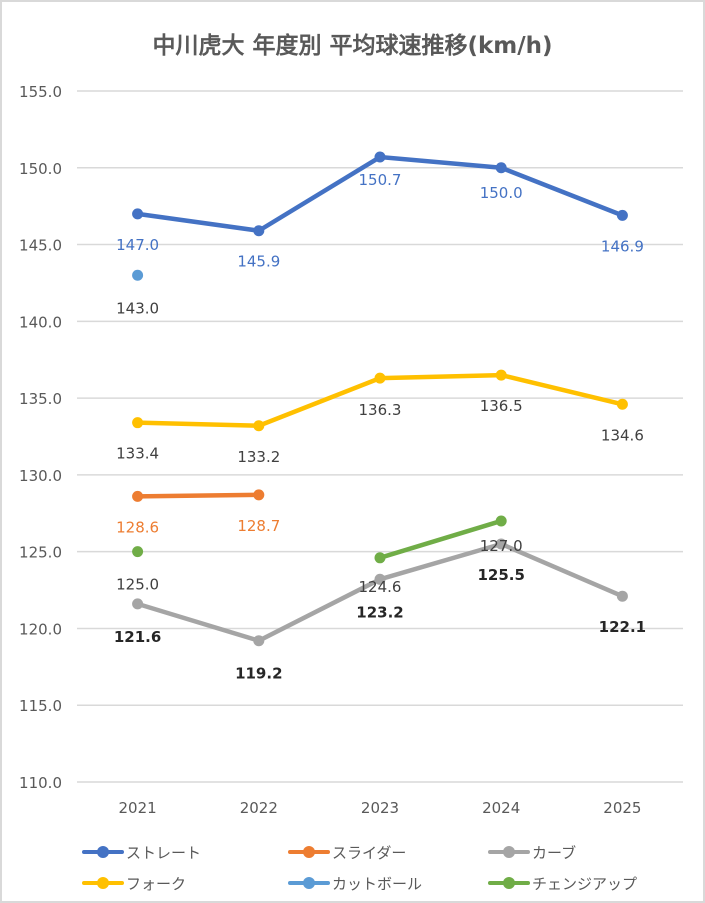 This screenshot has height=903, width=705. Describe the element at coordinates (40, 629) in the screenshot. I see `y-tick-label: 120.0` at that location.